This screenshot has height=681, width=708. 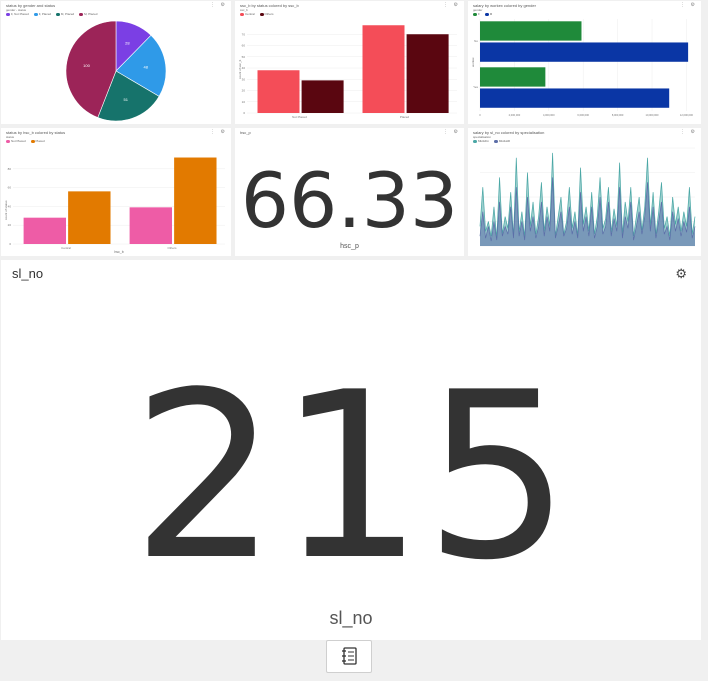 I want to click on pie-chart: 28 48 51 100, so click(x=116, y=71).